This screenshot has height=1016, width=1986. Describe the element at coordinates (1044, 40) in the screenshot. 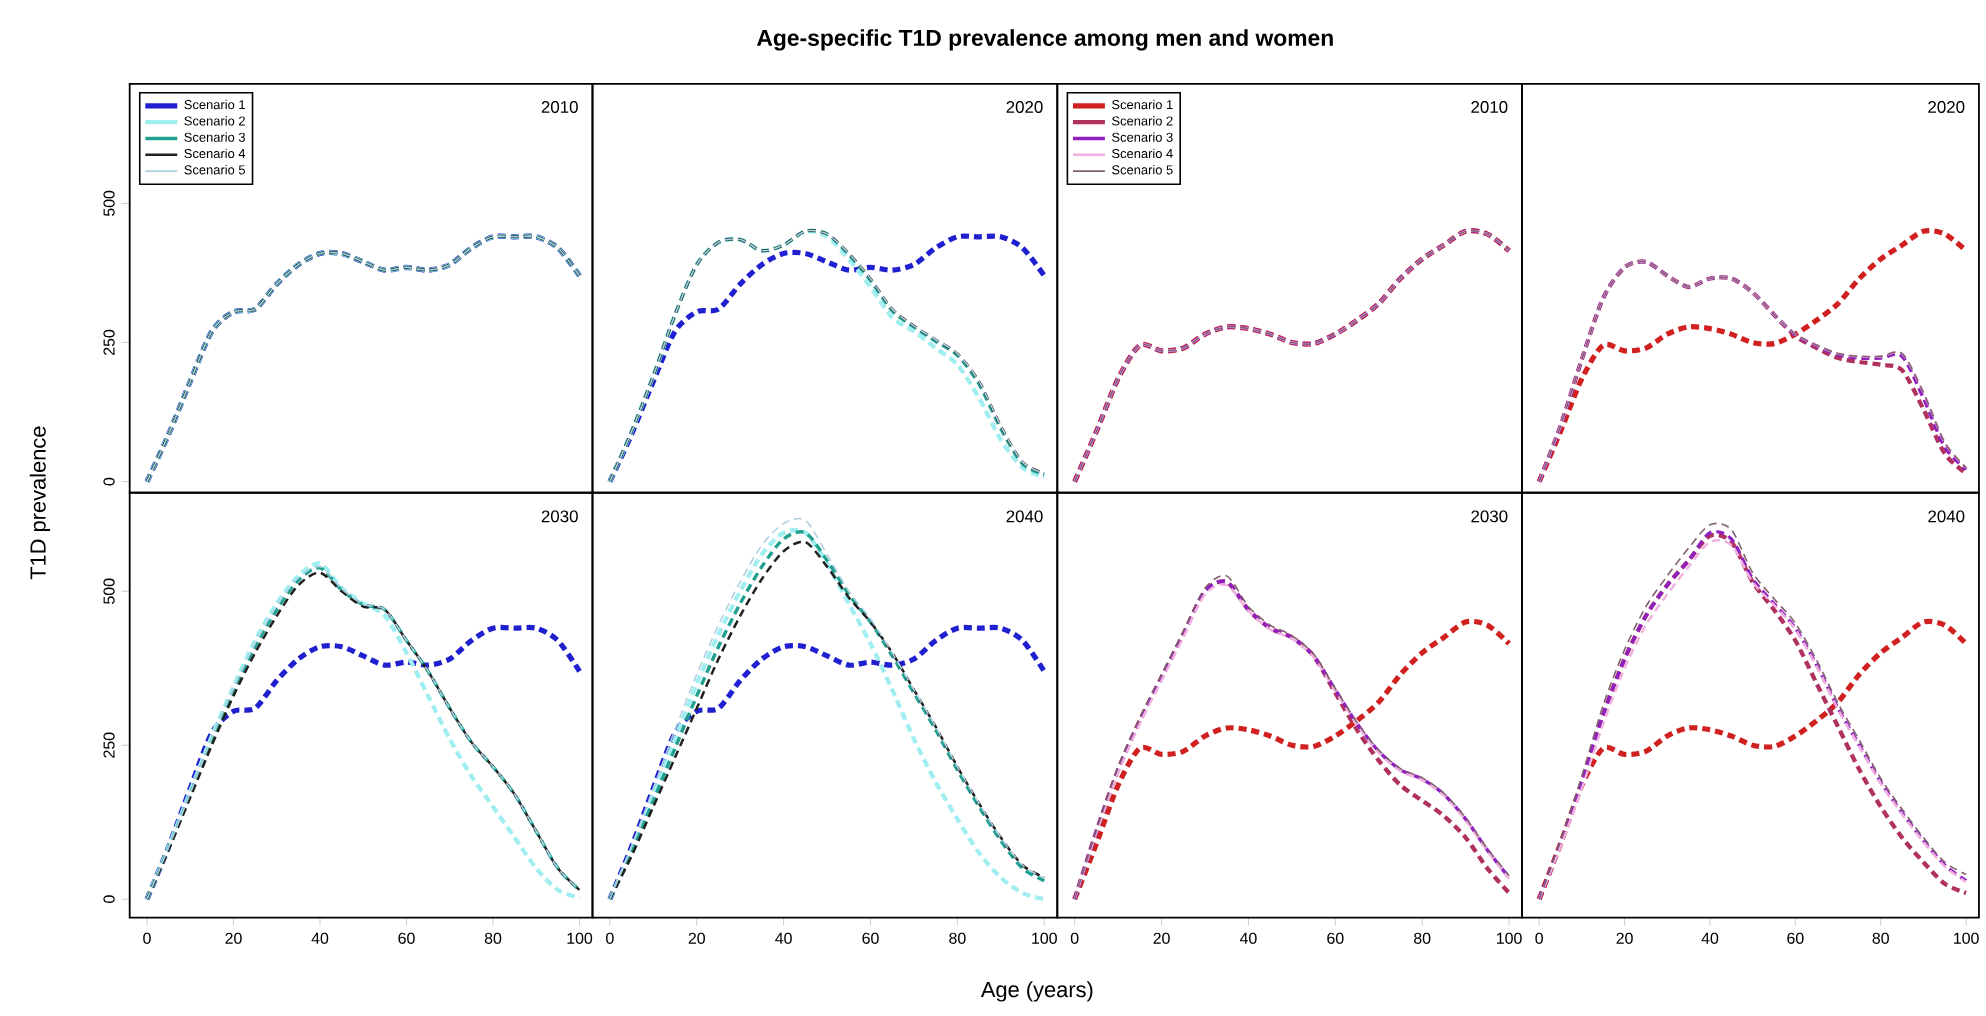

I see `chart-title: Age-specific T1D prevalence among men and women` at that location.